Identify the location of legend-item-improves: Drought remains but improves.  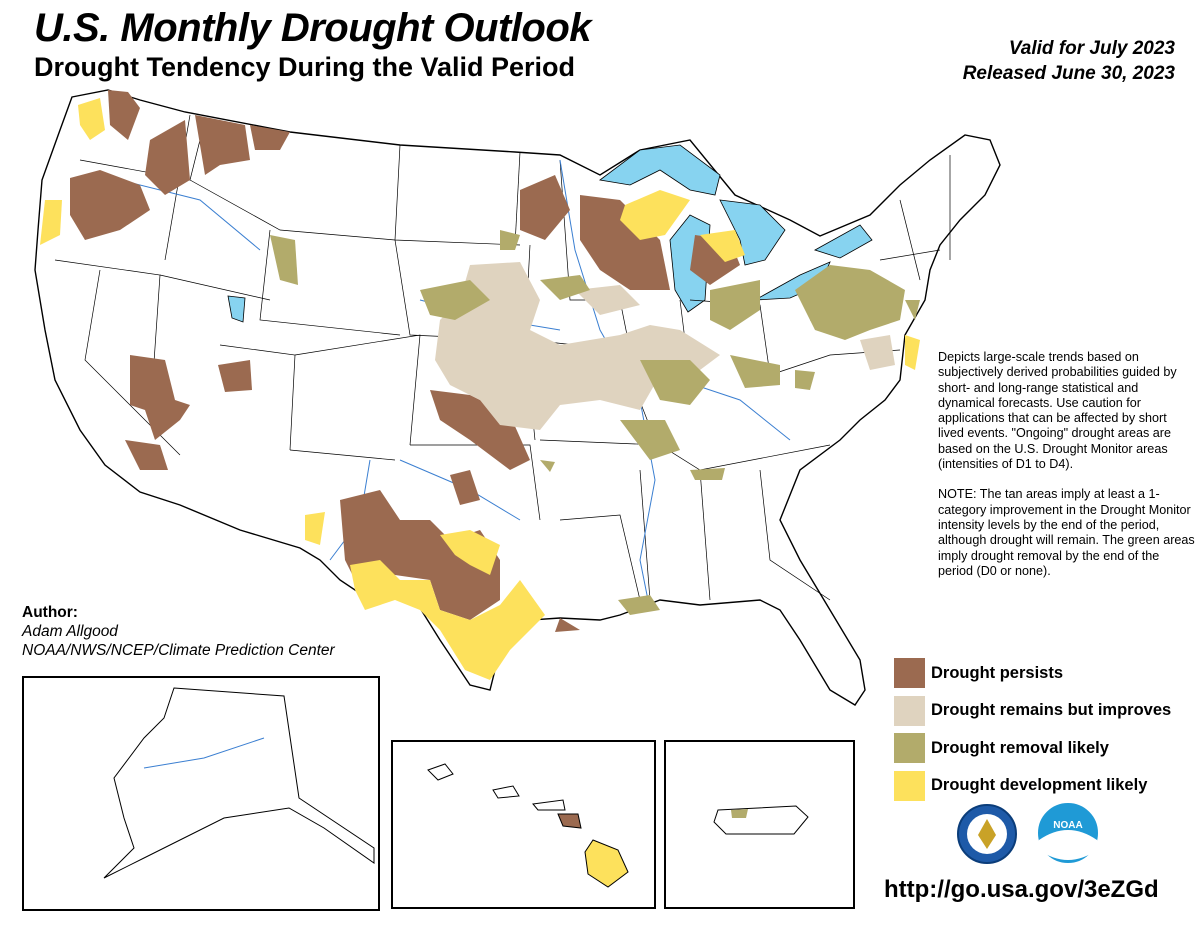
(1033, 710).